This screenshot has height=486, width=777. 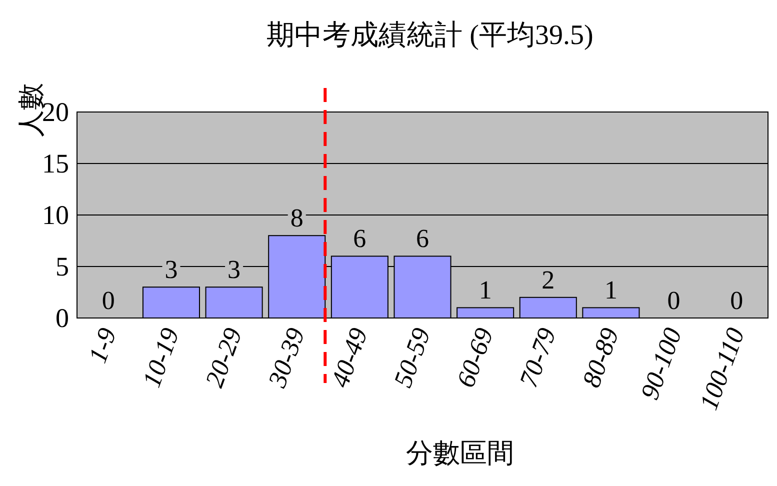 What do you see at coordinates (548, 279) in the screenshot?
I see `data-label: 2` at bounding box center [548, 279].